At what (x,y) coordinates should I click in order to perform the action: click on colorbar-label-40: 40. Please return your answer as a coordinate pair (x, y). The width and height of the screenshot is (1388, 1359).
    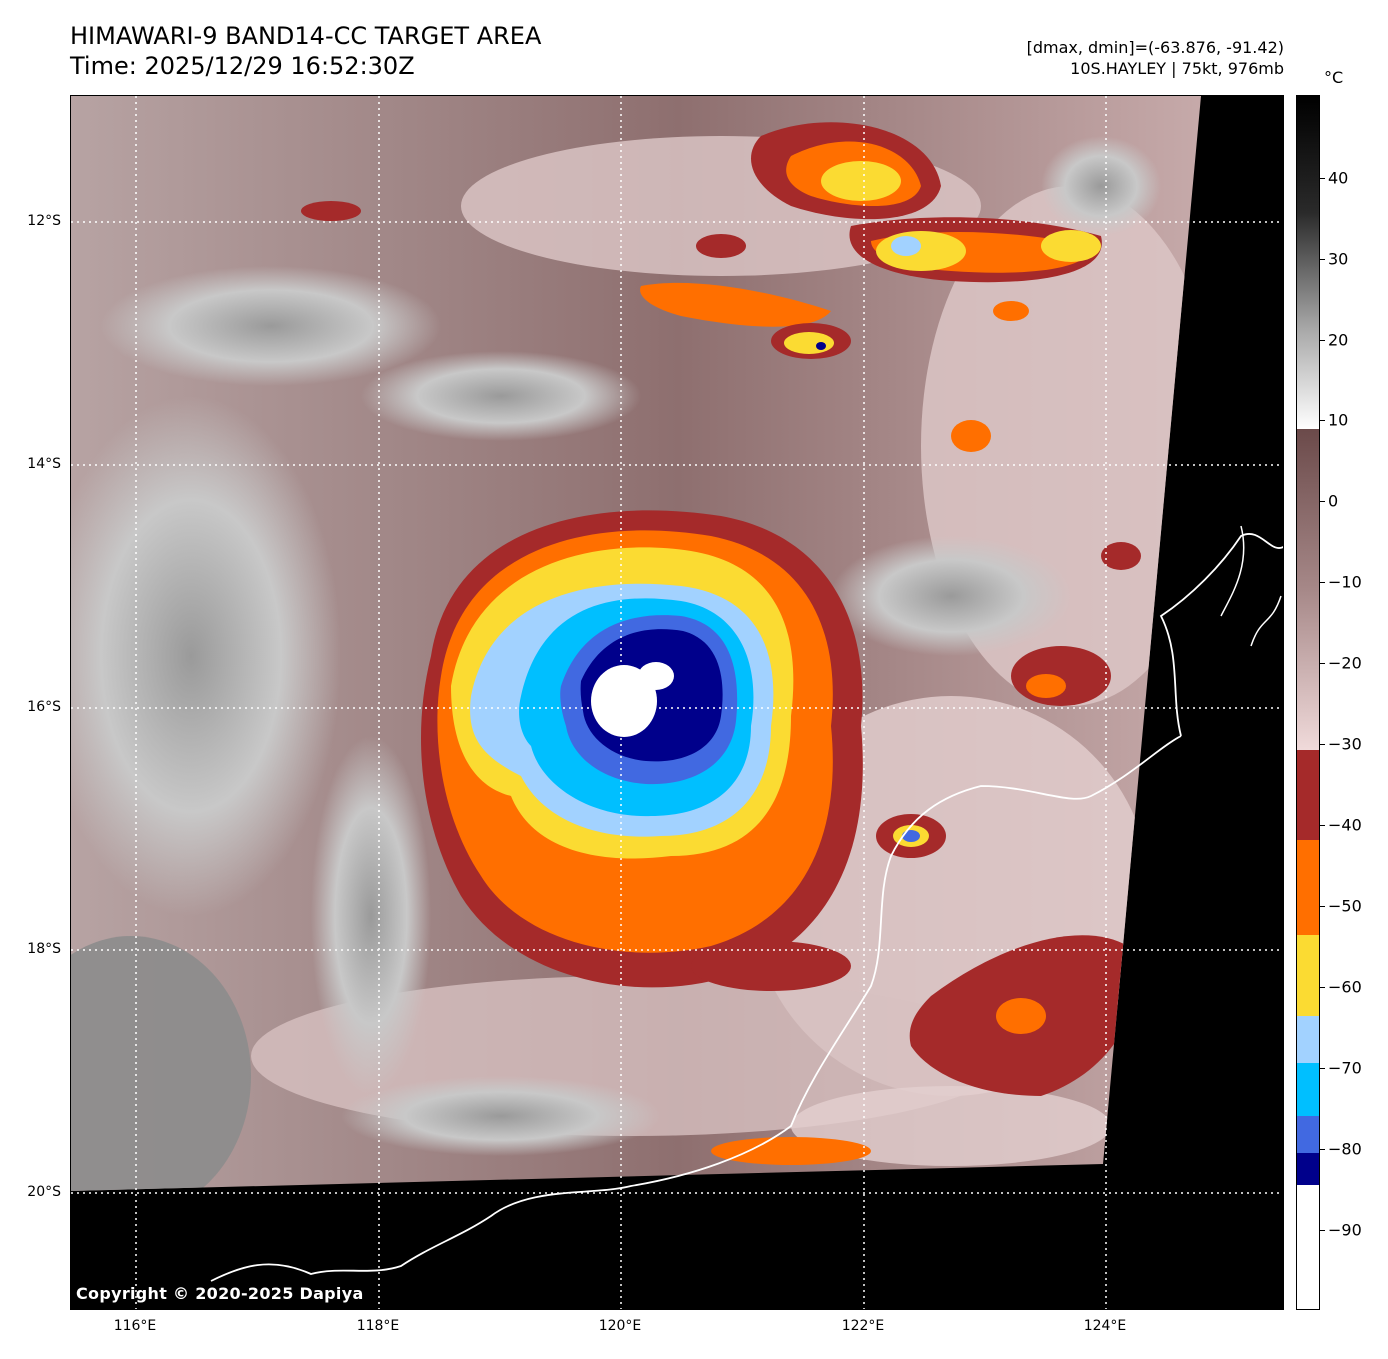
    Looking at the image, I should click on (1338, 178).